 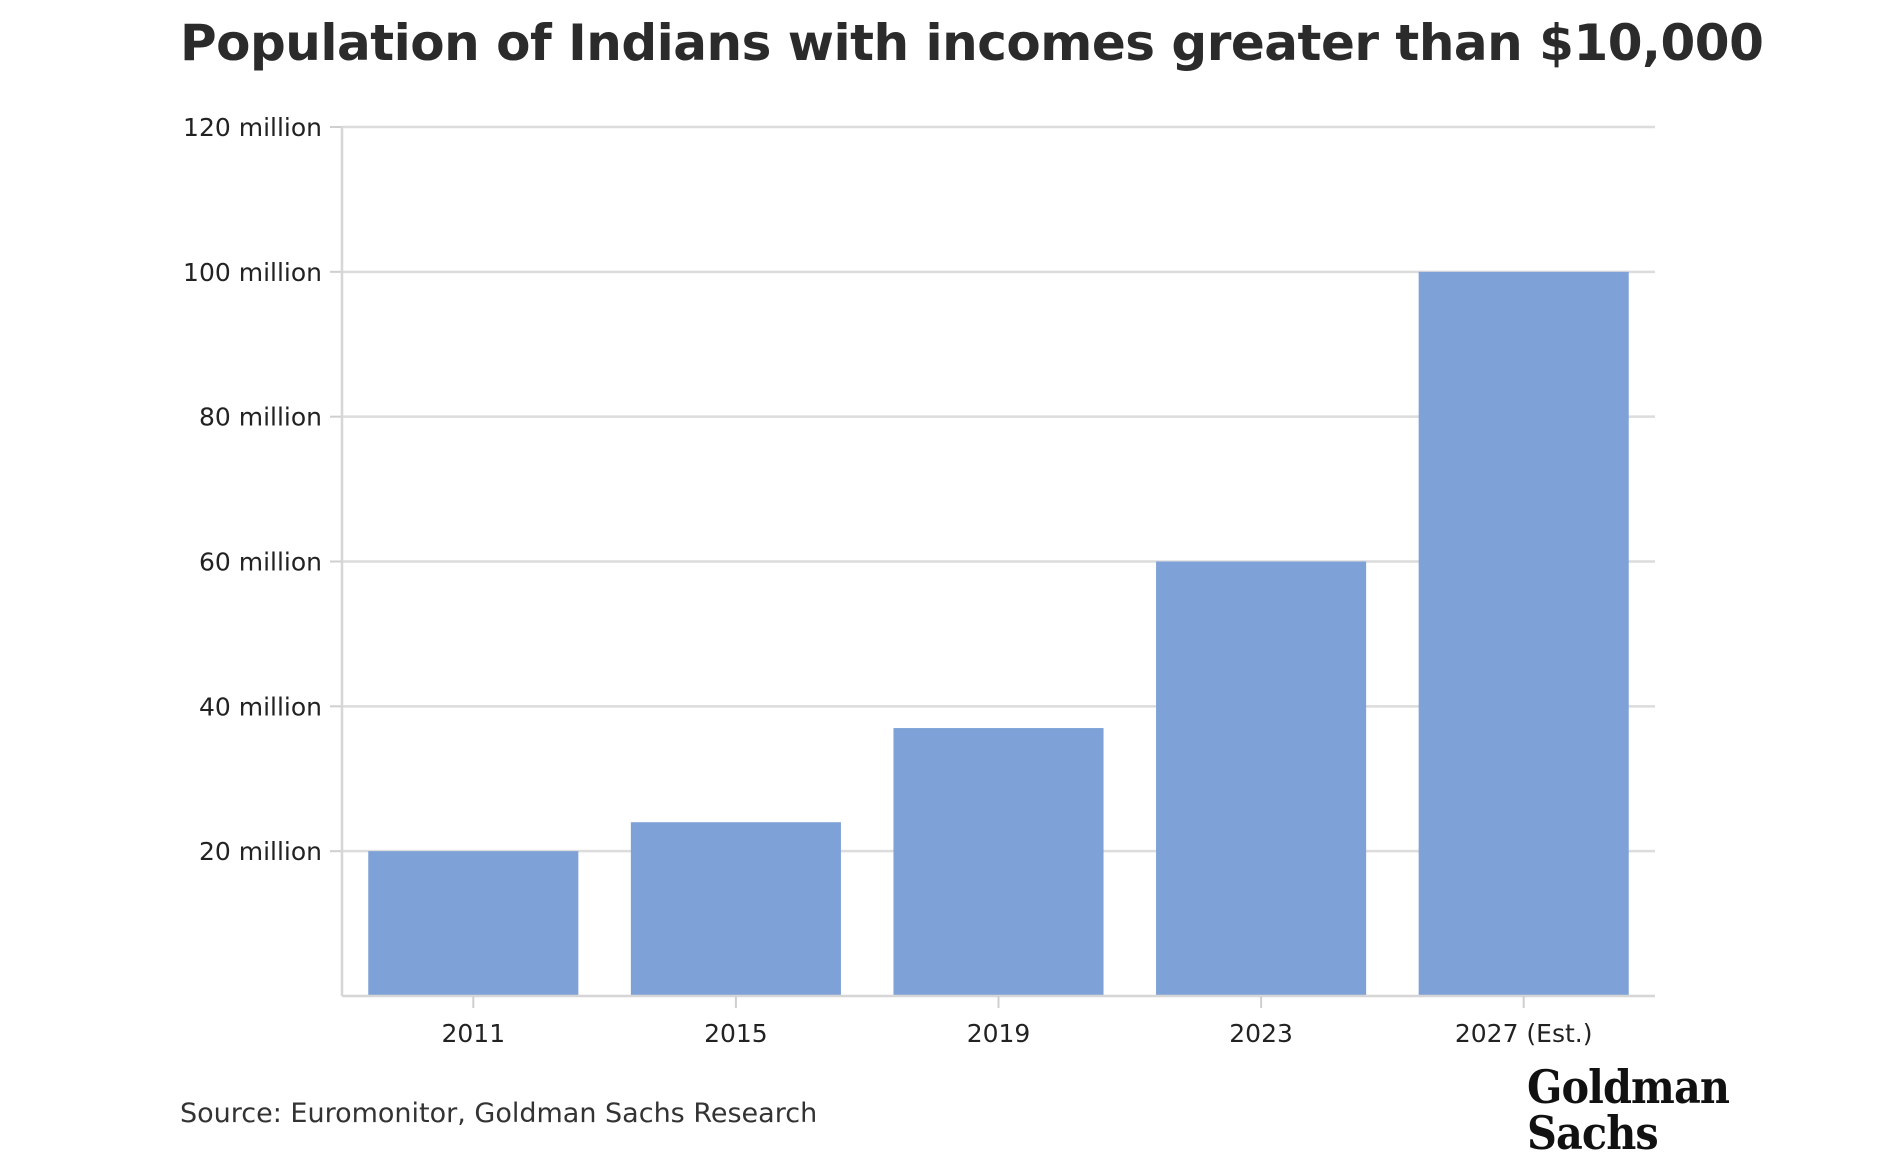 What do you see at coordinates (473, 1033) in the screenshot?
I see `x-tick-label: 2011` at bounding box center [473, 1033].